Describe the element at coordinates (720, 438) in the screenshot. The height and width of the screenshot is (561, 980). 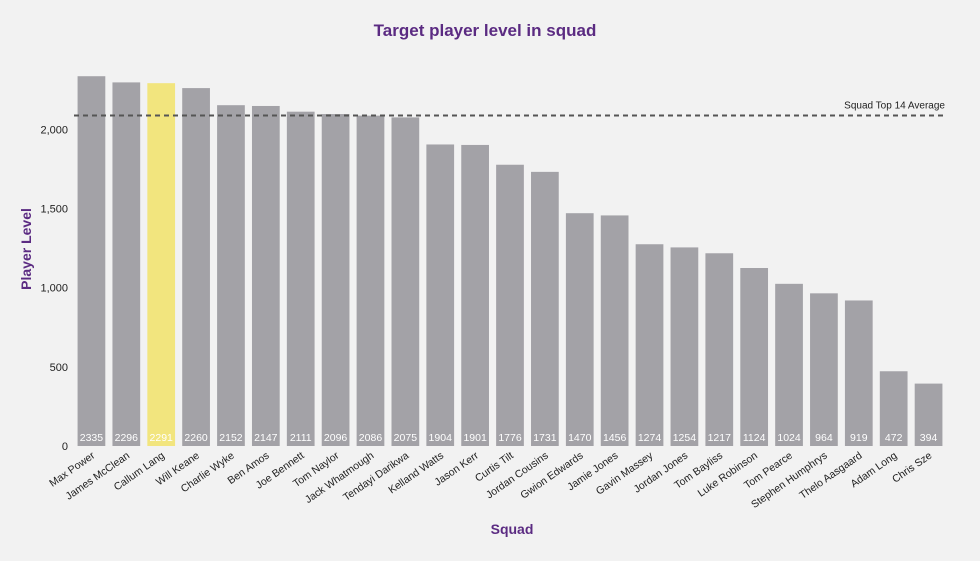
I see `bar-value-label: 1217` at that location.